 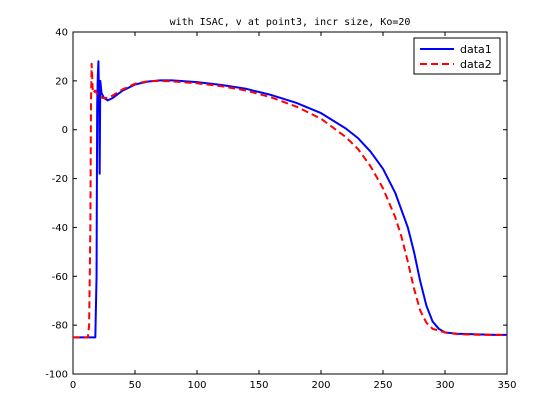 I want to click on chart-title: with ISAC, v at point3, incr size, Ko=20, so click(x=290, y=22).